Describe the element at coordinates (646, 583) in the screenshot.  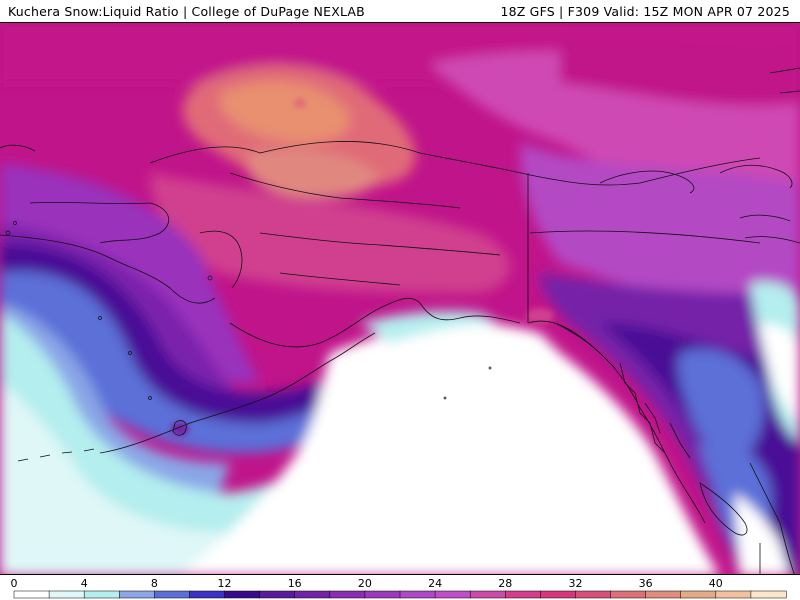
I see `colorbar-tick-label: 36` at that location.